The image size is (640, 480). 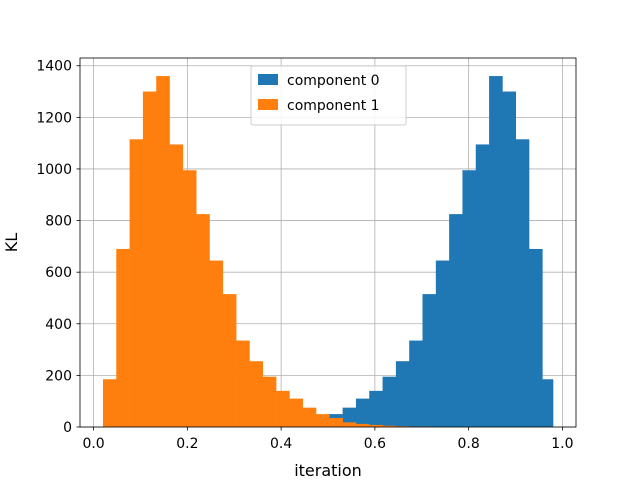 What do you see at coordinates (281, 444) in the screenshot?
I see `x-tick-label: 0.4` at bounding box center [281, 444].